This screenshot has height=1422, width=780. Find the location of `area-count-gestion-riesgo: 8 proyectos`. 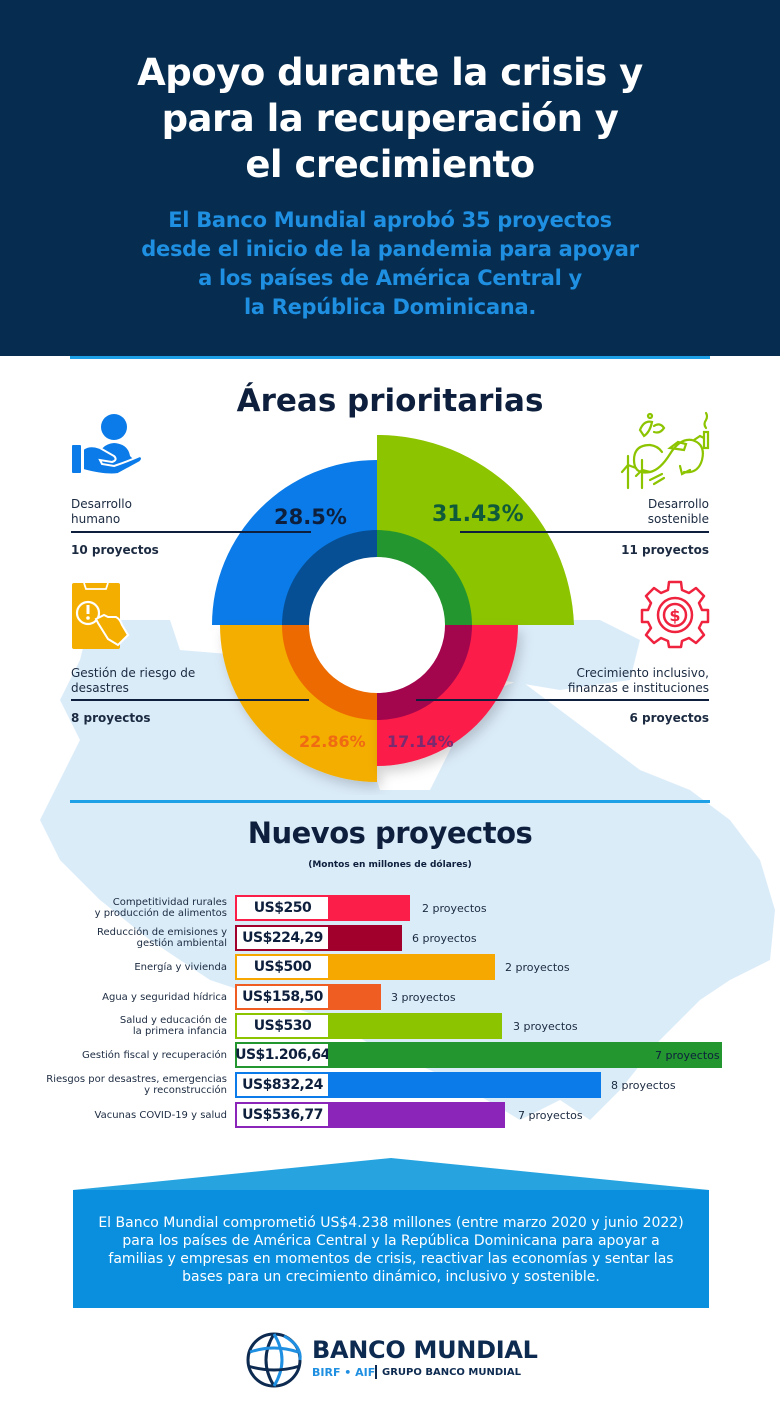

area-count-gestion-riesgo: 8 proyectos is located at coordinates (111, 718).